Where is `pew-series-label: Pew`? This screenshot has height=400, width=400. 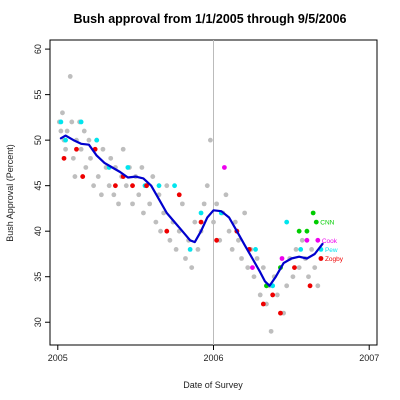
pew-series-label: Pew is located at coordinates (331, 250).